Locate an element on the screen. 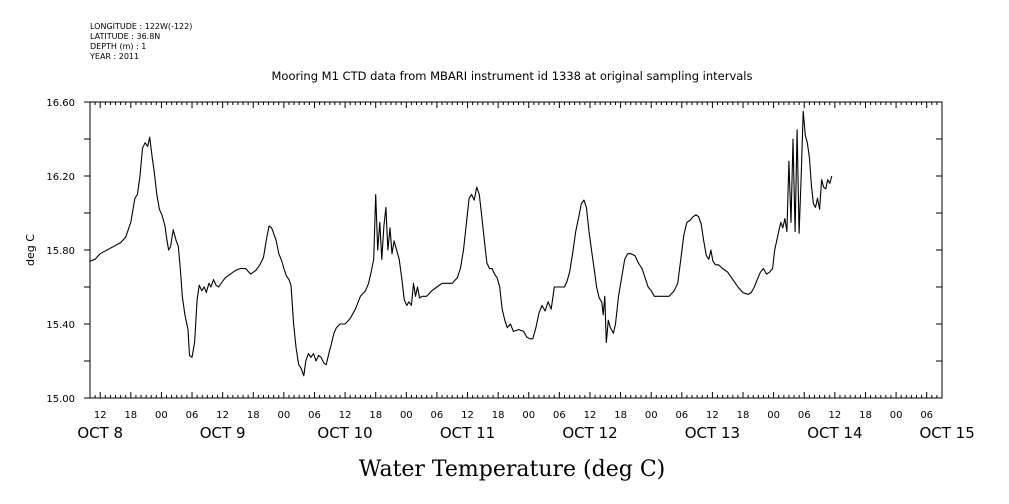 The width and height of the screenshot is (1009, 504). date-tick-label: OCT 11 is located at coordinates (467, 433).